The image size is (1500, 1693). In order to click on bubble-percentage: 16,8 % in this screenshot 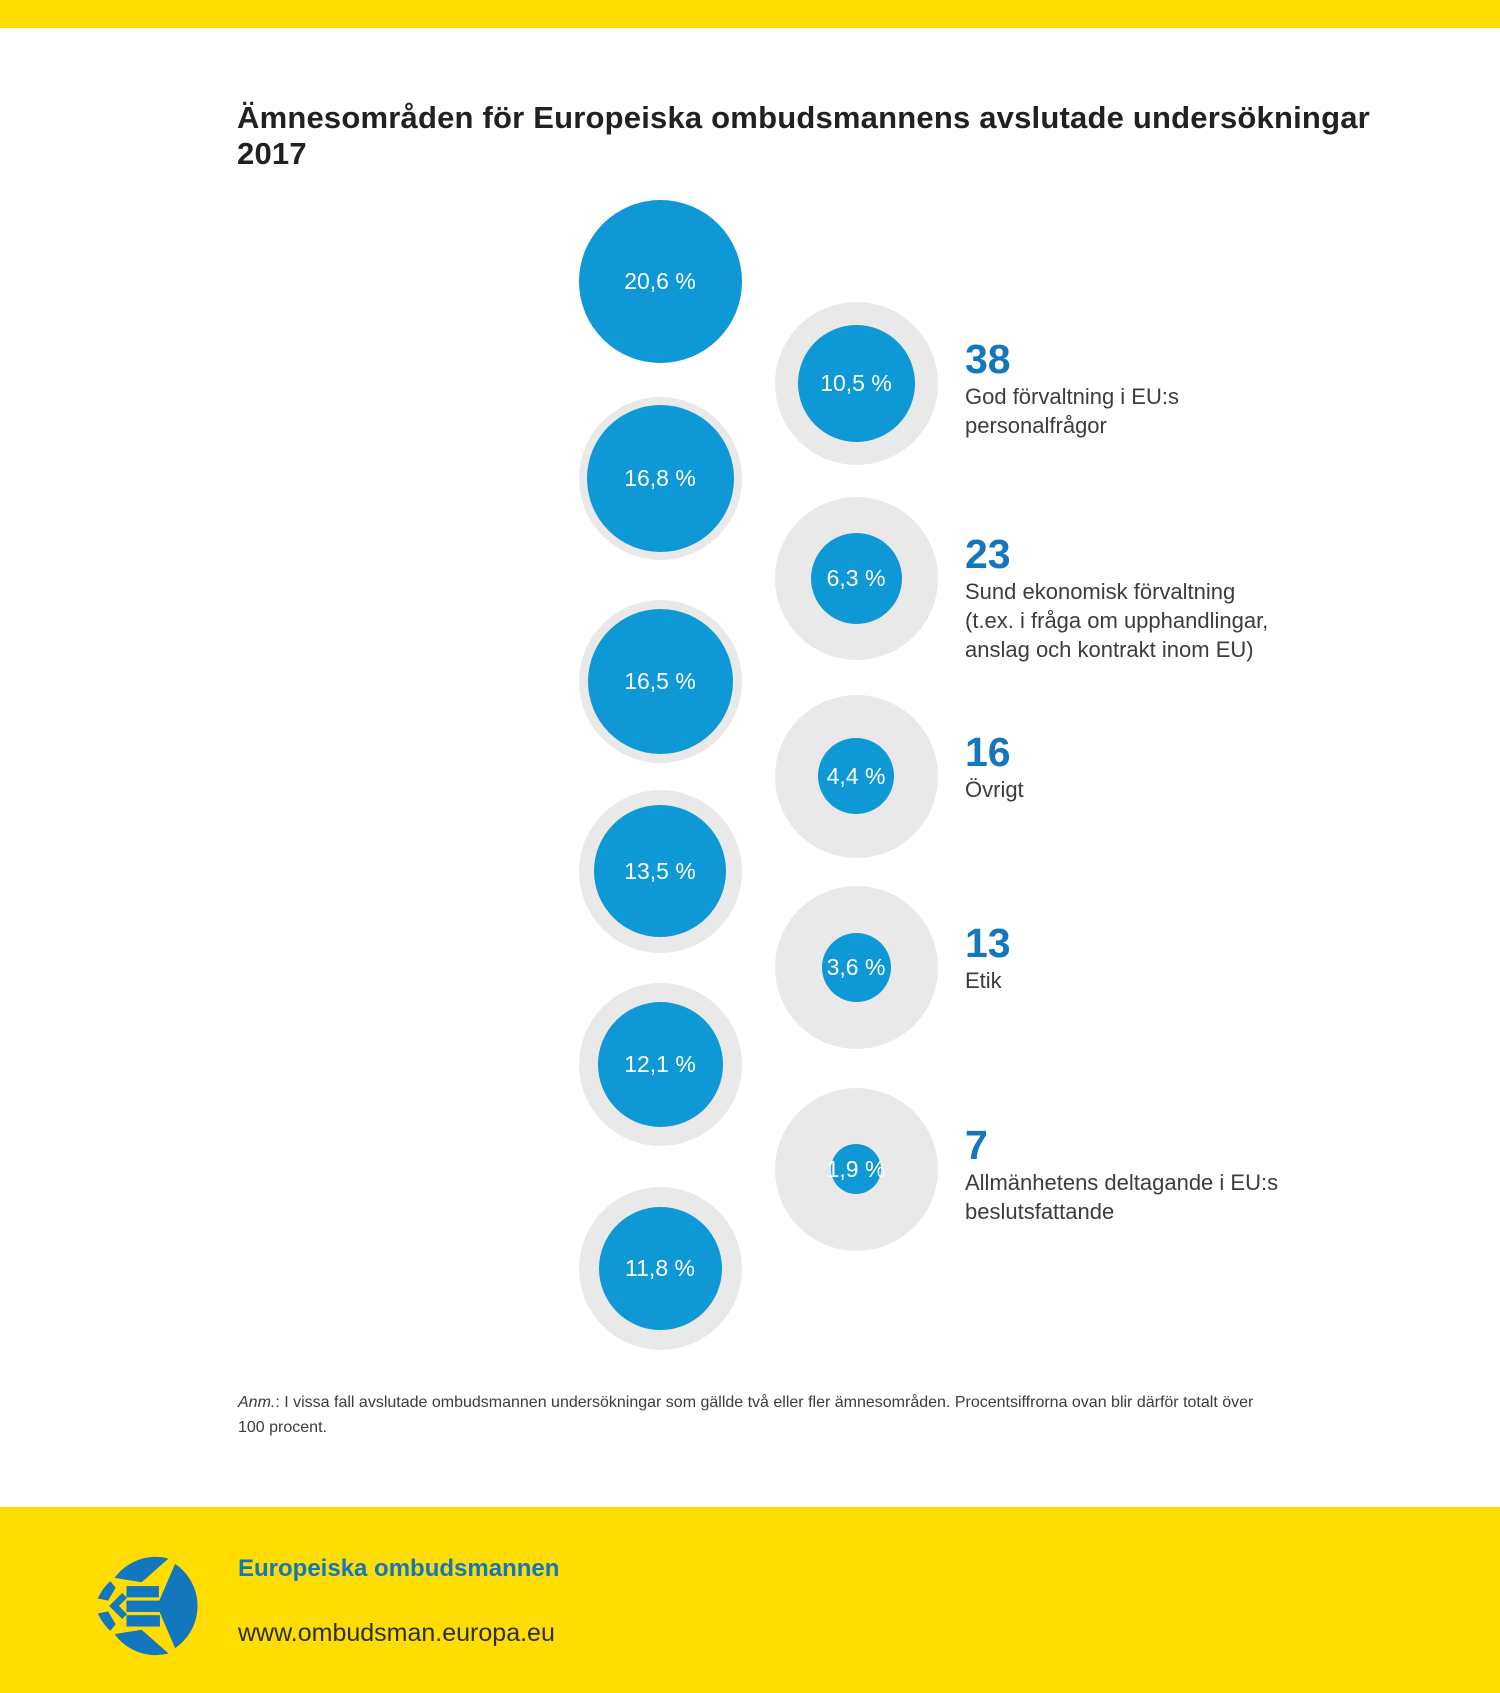, I will do `click(660, 477)`.